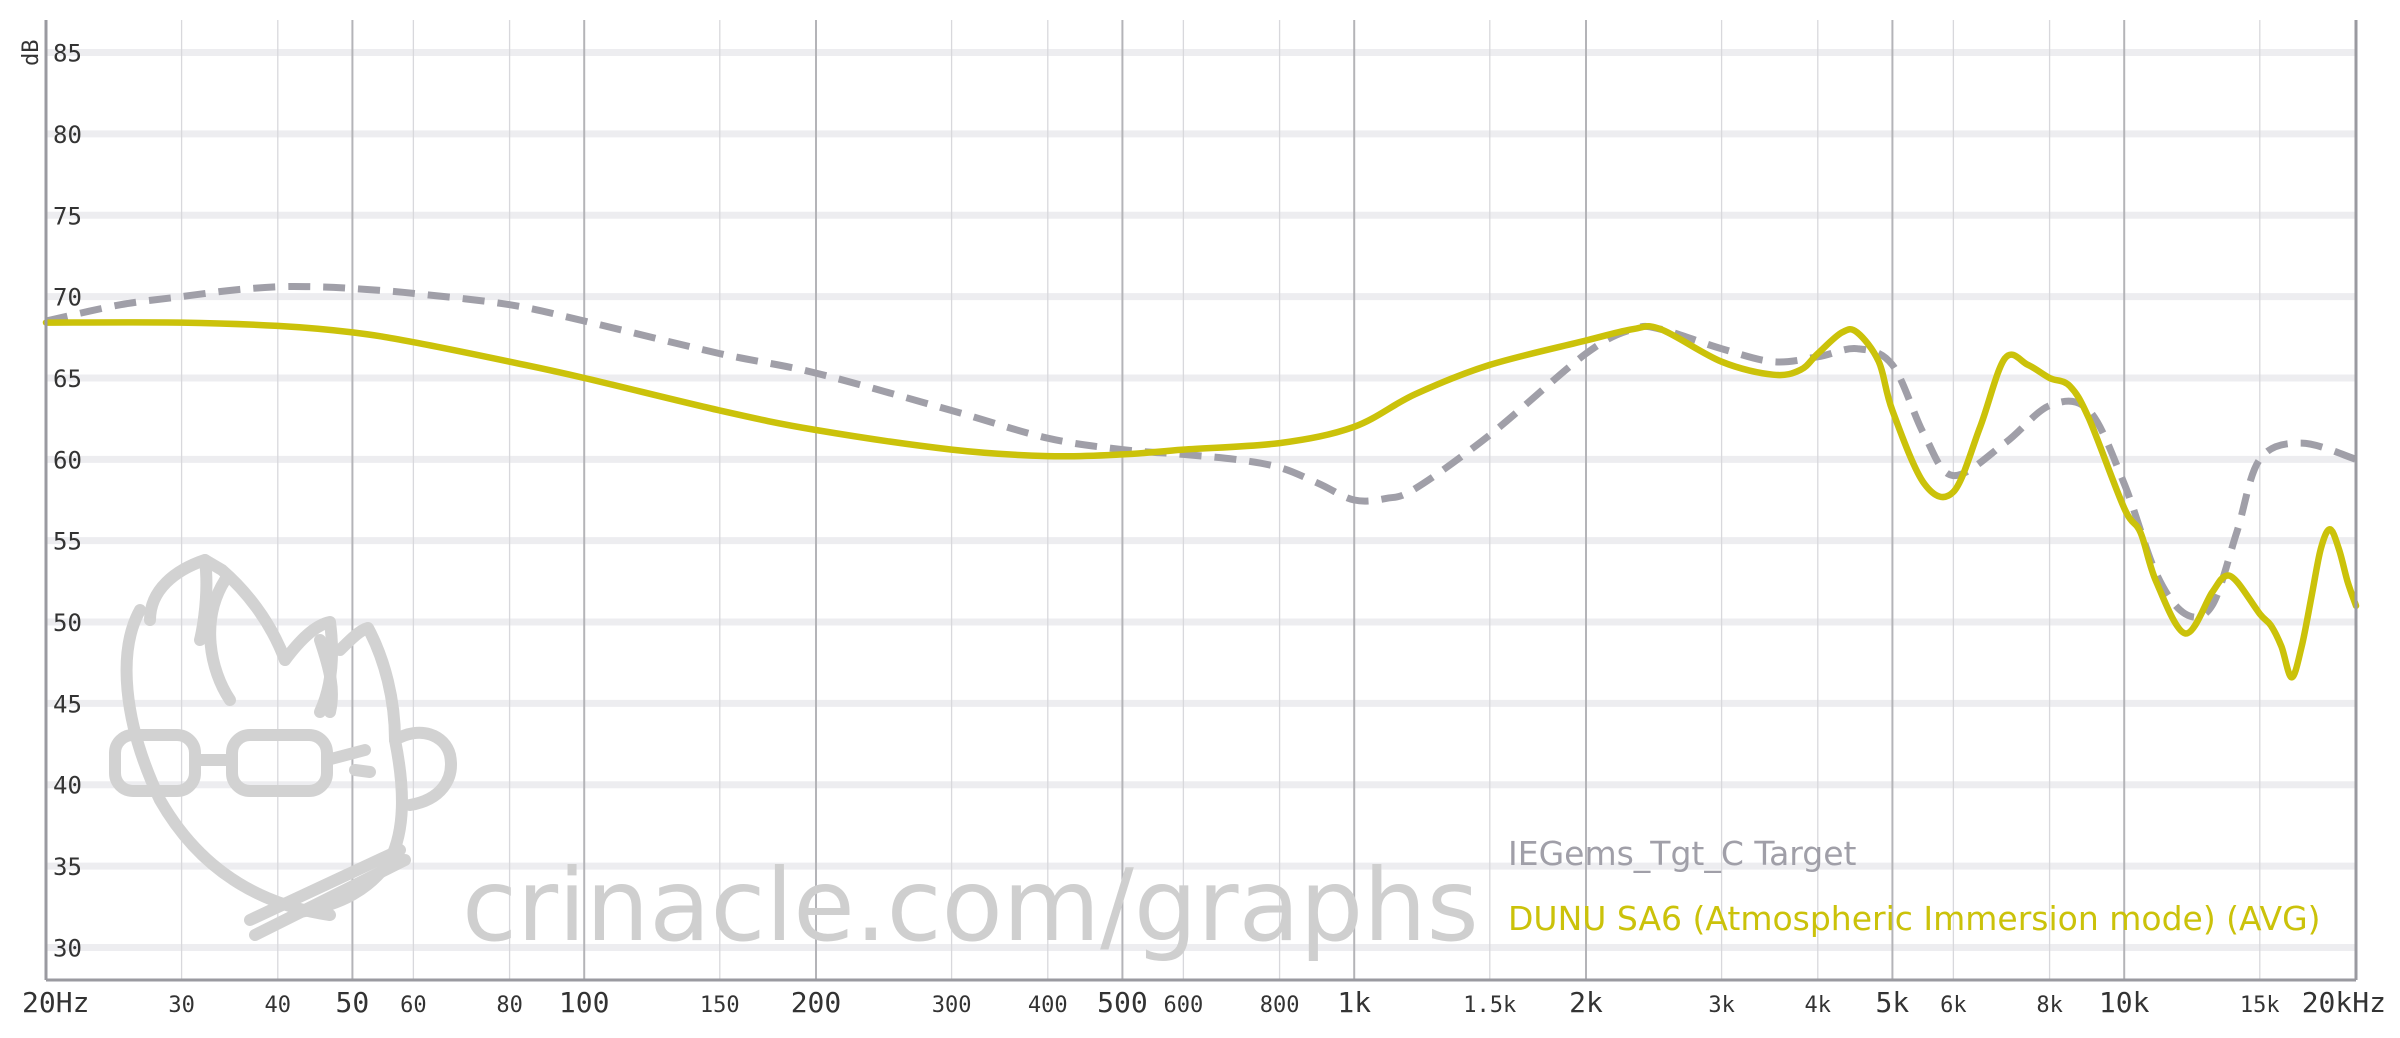 Image resolution: width=2400 pixels, height=1038 pixels. What do you see at coordinates (1489, 1005) in the screenshot?
I see `x-tick-label: 1.5k` at bounding box center [1489, 1005].